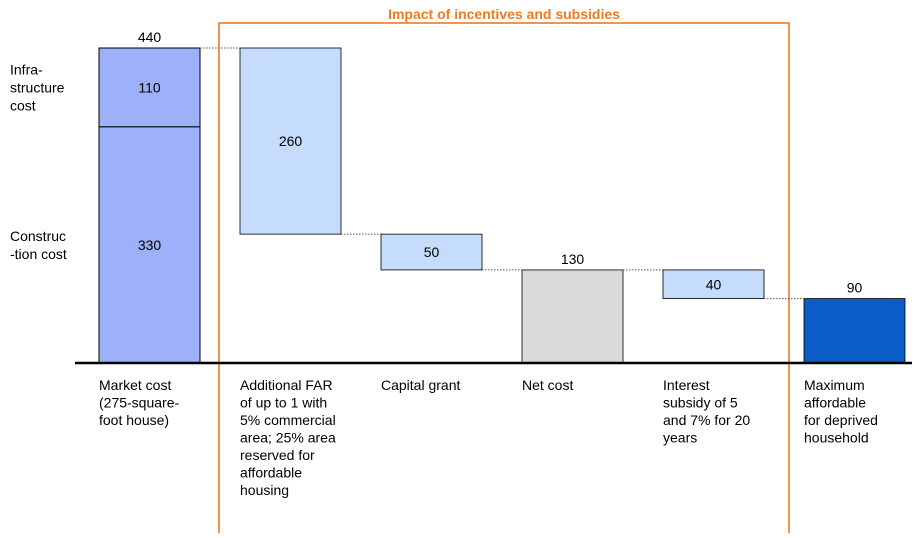 The height and width of the screenshot is (538, 914). Describe the element at coordinates (139, 402) in the screenshot. I see `category-label: Market cost (275-square-foot house)` at that location.